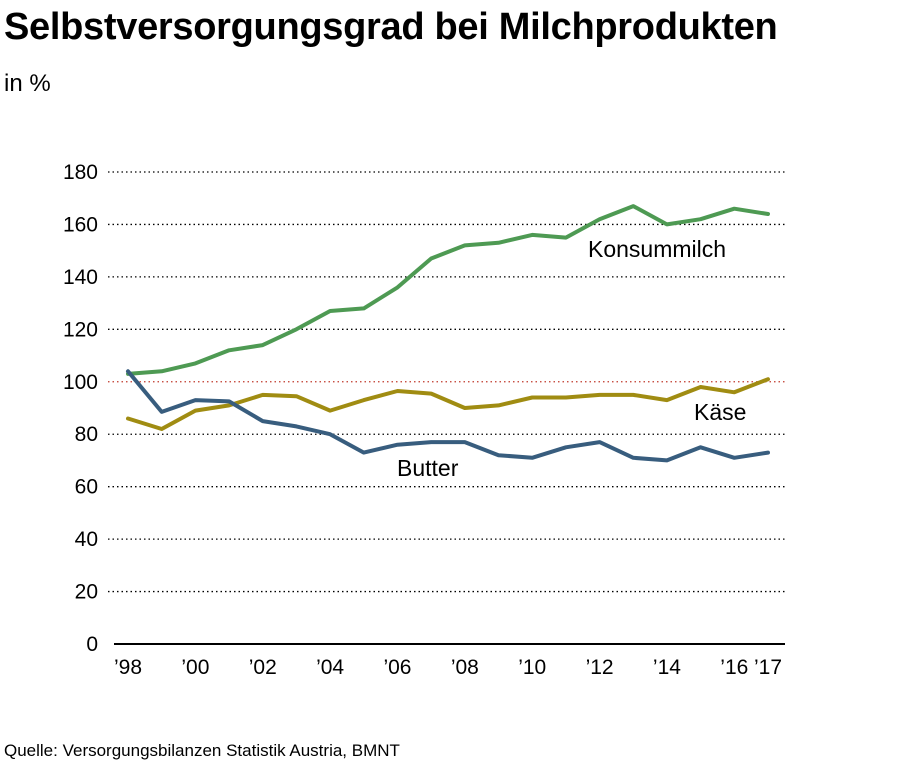 Image resolution: width=900 pixels, height=767 pixels. What do you see at coordinates (330, 667) in the screenshot?
I see `x-tick-label: ’04` at bounding box center [330, 667].